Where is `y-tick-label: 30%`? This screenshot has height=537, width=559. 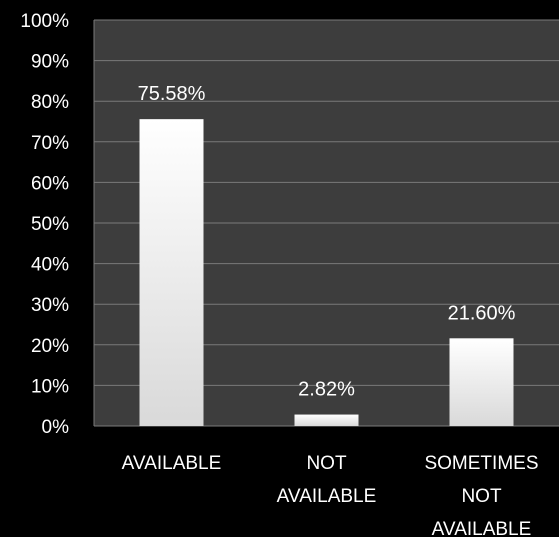 y-tick-label: 30% is located at coordinates (50, 305).